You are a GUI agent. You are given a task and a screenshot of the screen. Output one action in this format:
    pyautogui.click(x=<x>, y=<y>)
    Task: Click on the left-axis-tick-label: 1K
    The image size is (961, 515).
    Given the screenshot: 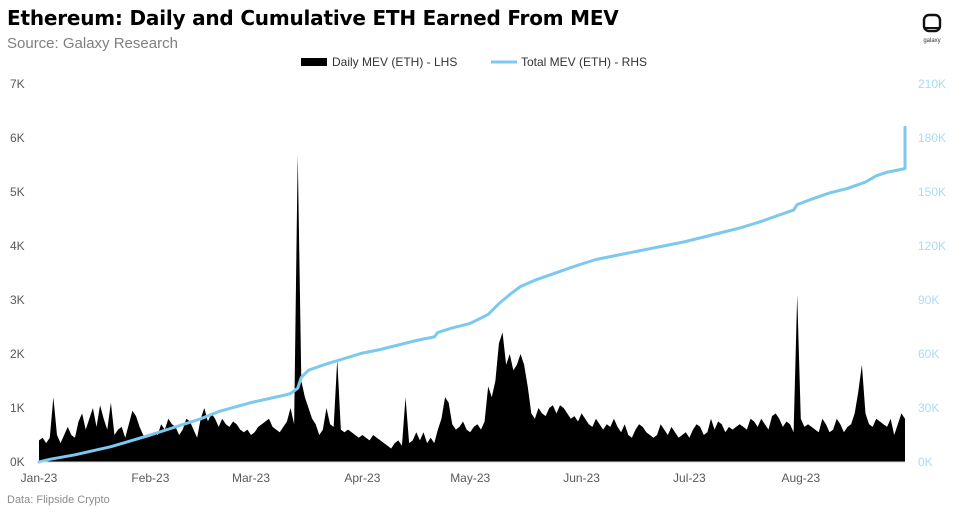 What is the action you would take?
    pyautogui.click(x=17, y=408)
    